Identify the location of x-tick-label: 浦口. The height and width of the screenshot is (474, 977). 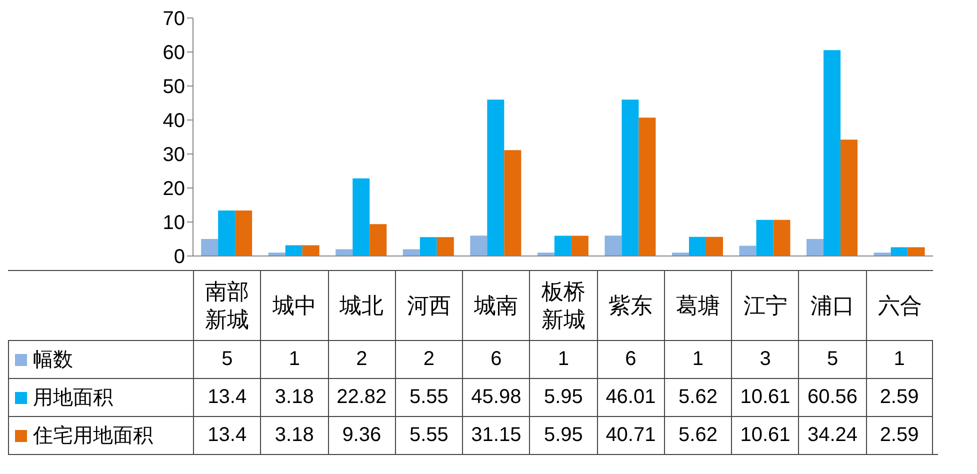
(832, 305).